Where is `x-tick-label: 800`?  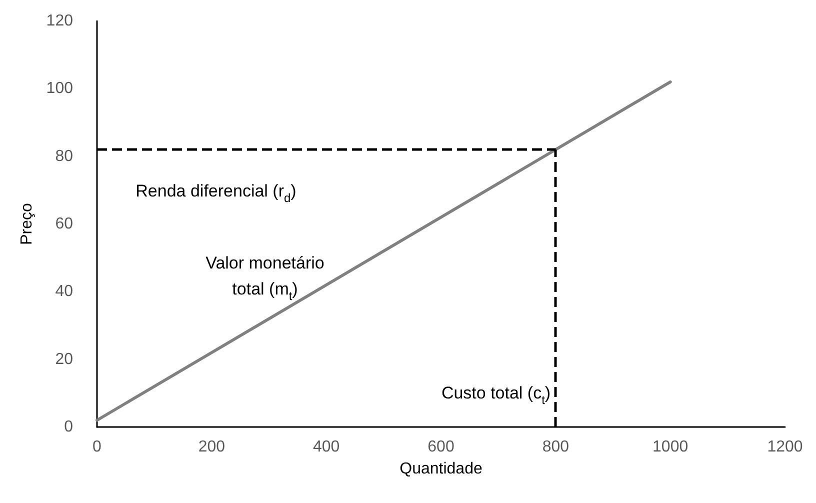 x-tick-label: 800 is located at coordinates (556, 447).